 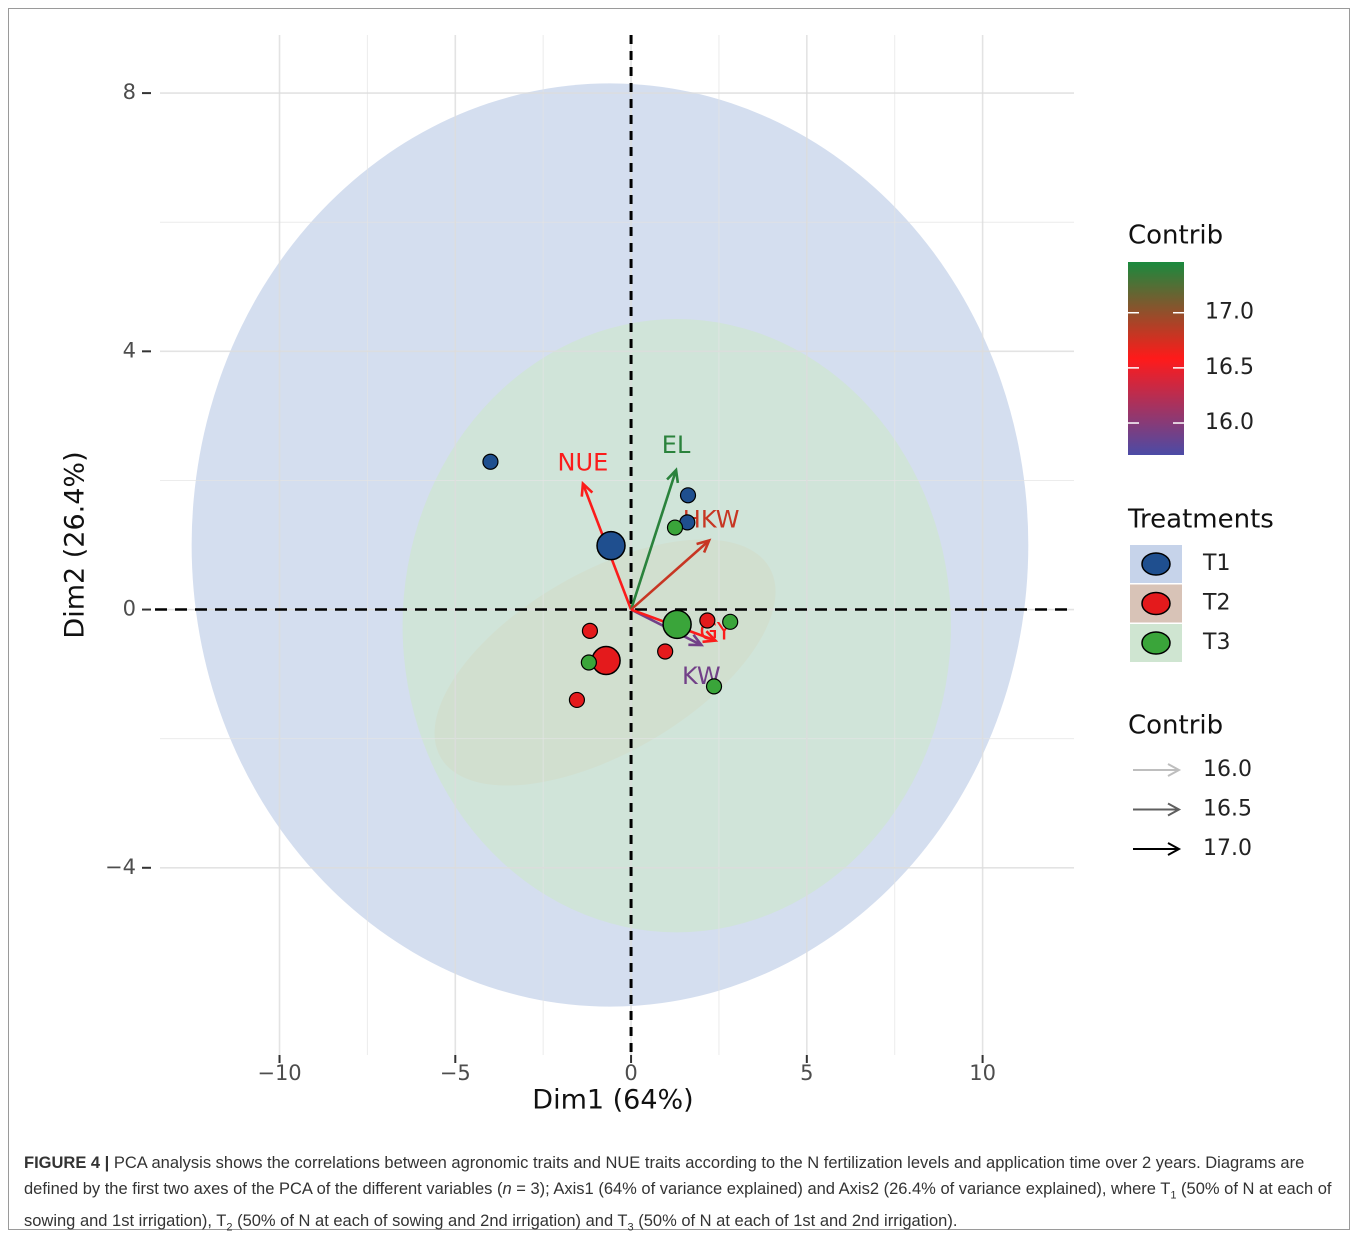 What do you see at coordinates (1216, 642) in the screenshot?
I see `legend-label: T3` at bounding box center [1216, 642].